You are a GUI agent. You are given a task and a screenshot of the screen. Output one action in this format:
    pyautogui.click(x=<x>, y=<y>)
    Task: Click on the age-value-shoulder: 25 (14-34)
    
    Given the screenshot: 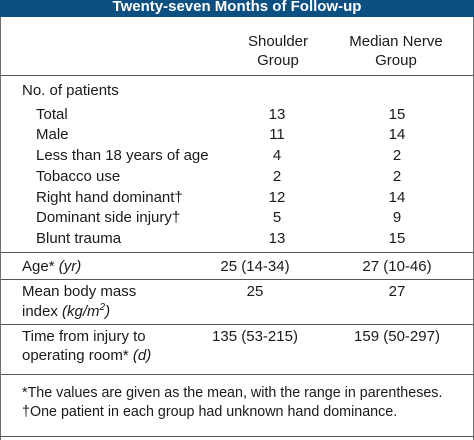 What is the action you would take?
    pyautogui.click(x=255, y=266)
    